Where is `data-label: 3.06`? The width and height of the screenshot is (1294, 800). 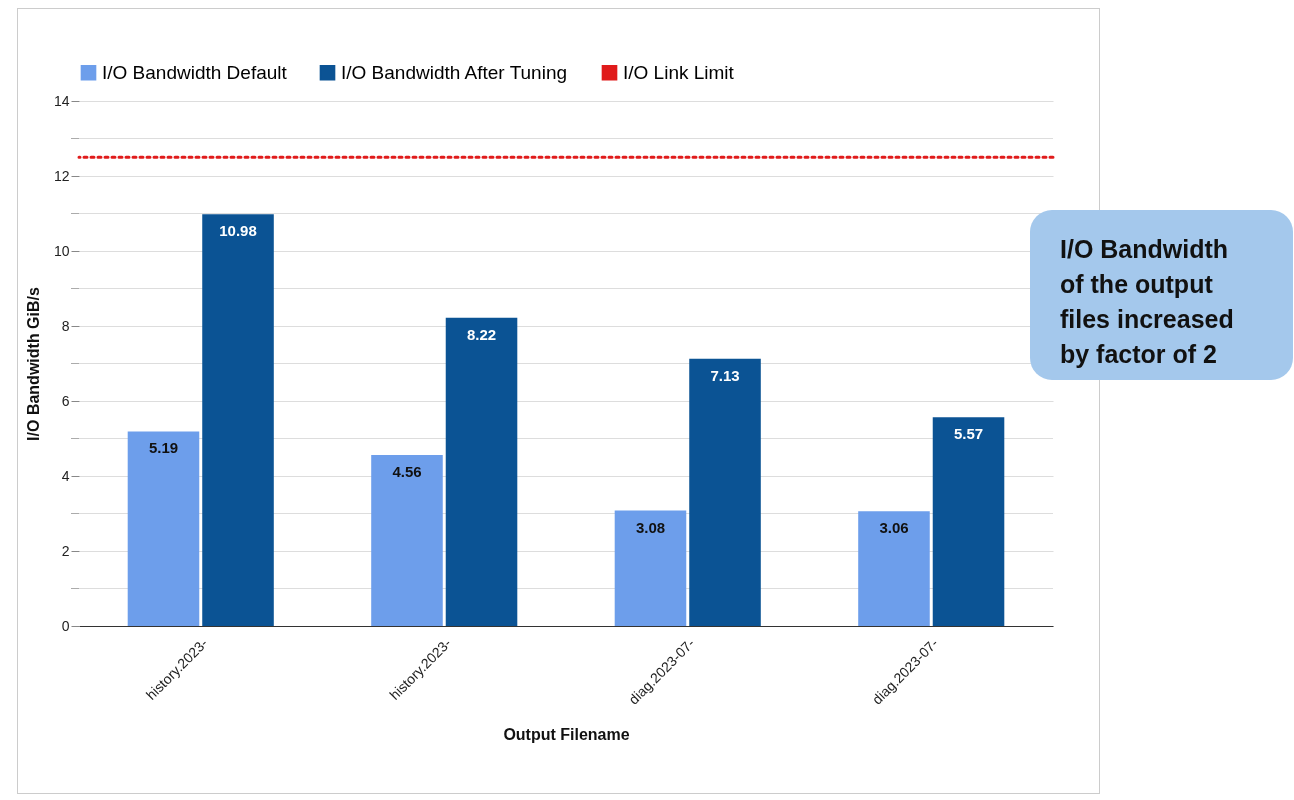 data-label: 3.06 is located at coordinates (894, 528).